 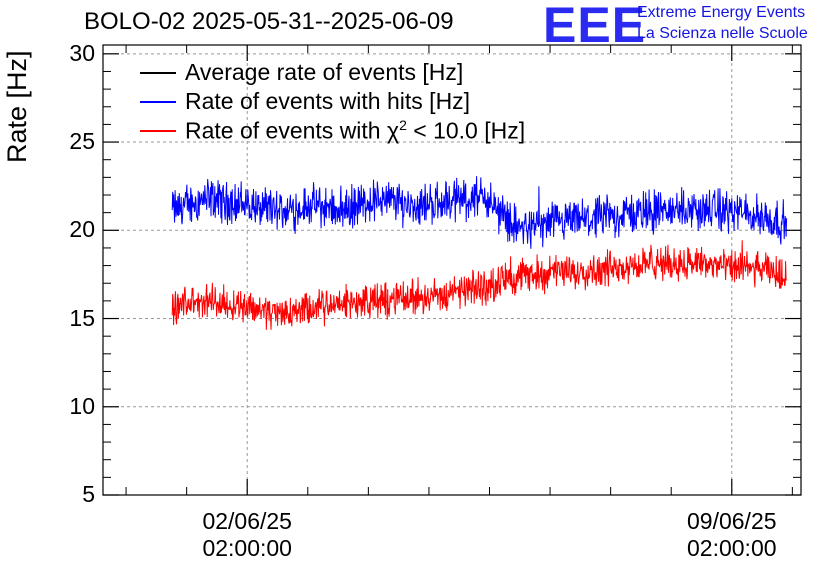 I want to click on x-tick-label: 09/06/25 02:00:00, so click(x=732, y=535).